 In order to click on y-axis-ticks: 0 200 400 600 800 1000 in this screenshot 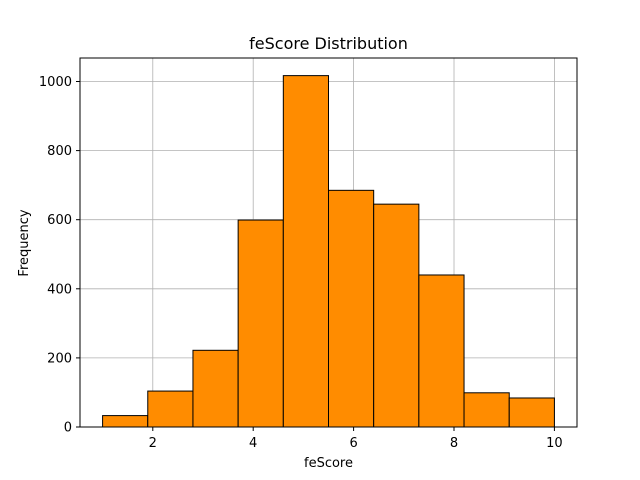, I will do `click(59, 255)`.